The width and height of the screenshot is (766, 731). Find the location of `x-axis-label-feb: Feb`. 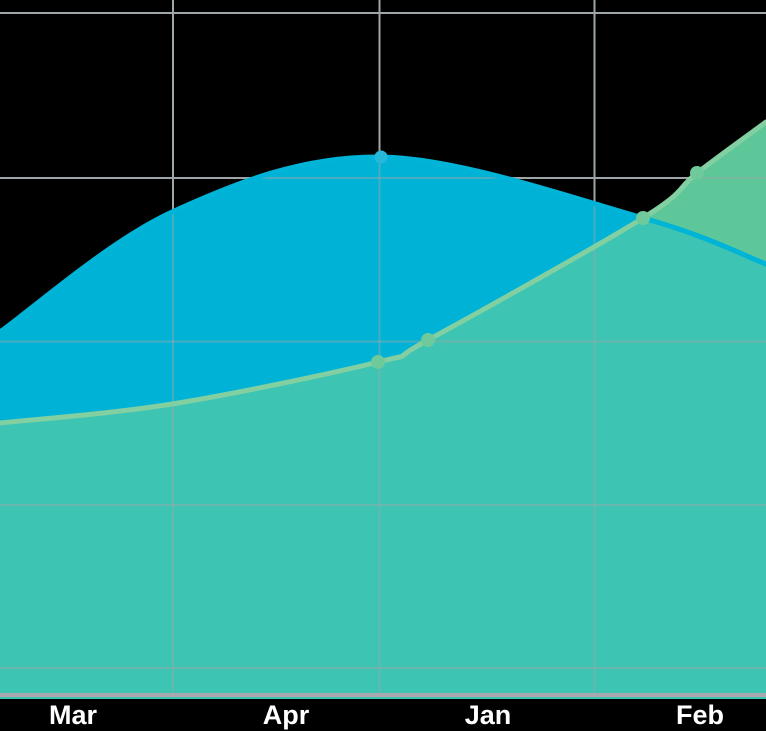

x-axis-label-feb: Feb is located at coordinates (700, 715).